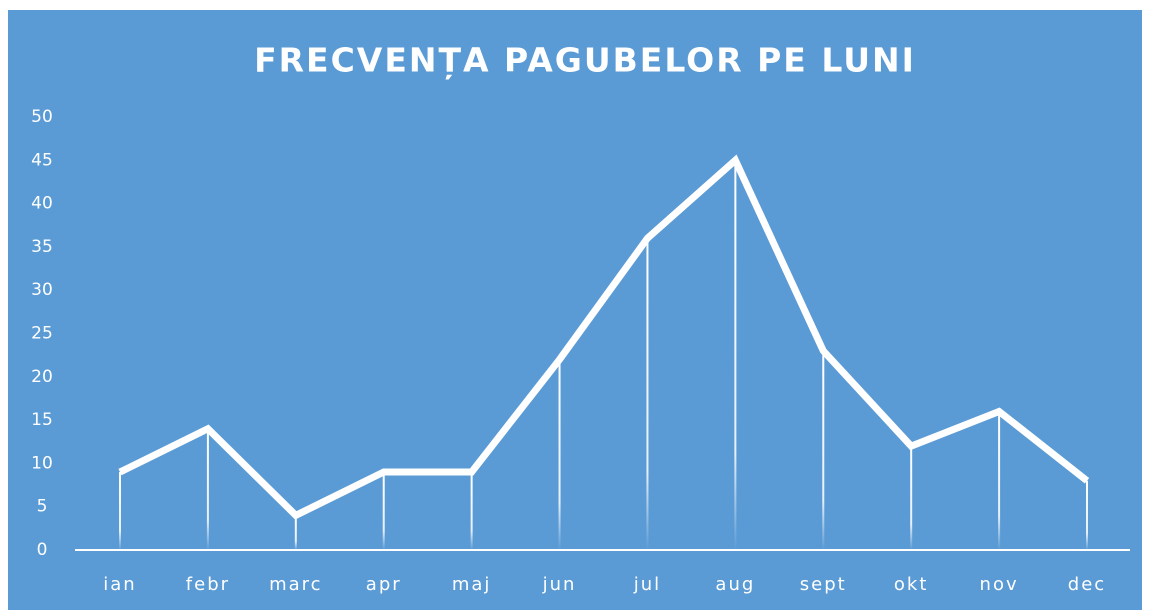 This screenshot has height=610, width=1150. Describe the element at coordinates (42, 247) in the screenshot. I see `y-tick-label: 35` at that location.